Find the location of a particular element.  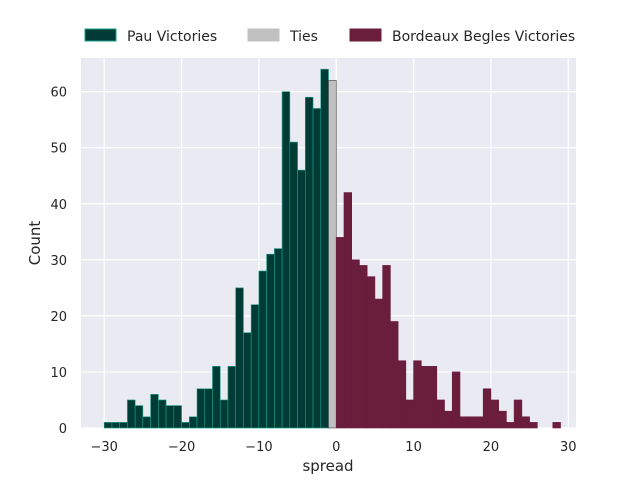

x-tick-label: 20 is located at coordinates (491, 447).